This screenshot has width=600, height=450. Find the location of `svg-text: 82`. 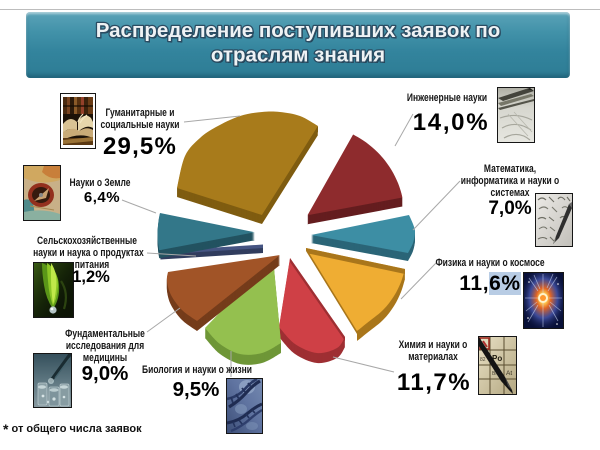

svg-text: 82 is located at coordinates (483, 360).